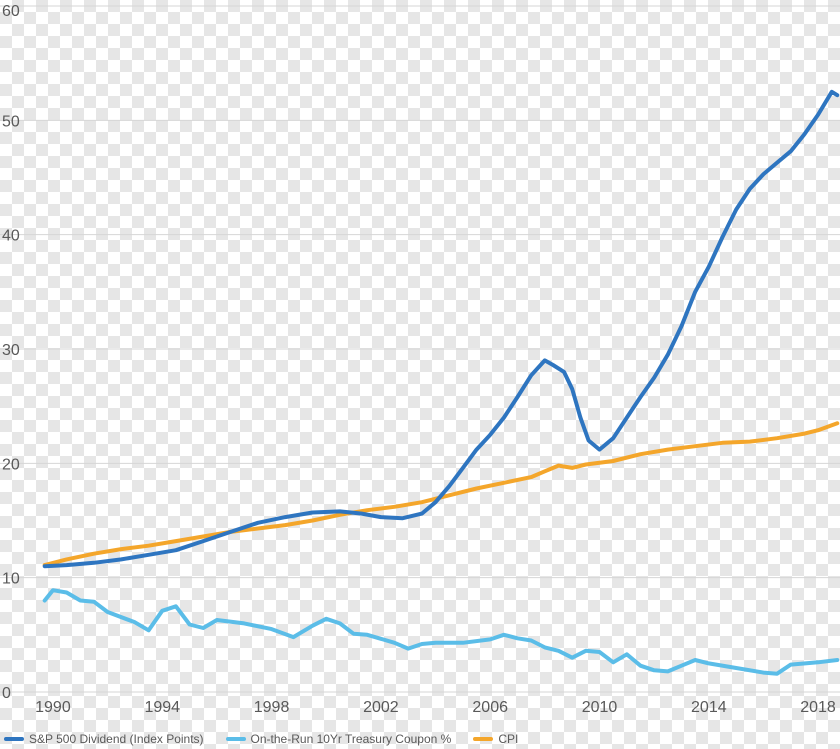 The height and width of the screenshot is (749, 840). I want to click on y-tick-label: 40, so click(11, 236).